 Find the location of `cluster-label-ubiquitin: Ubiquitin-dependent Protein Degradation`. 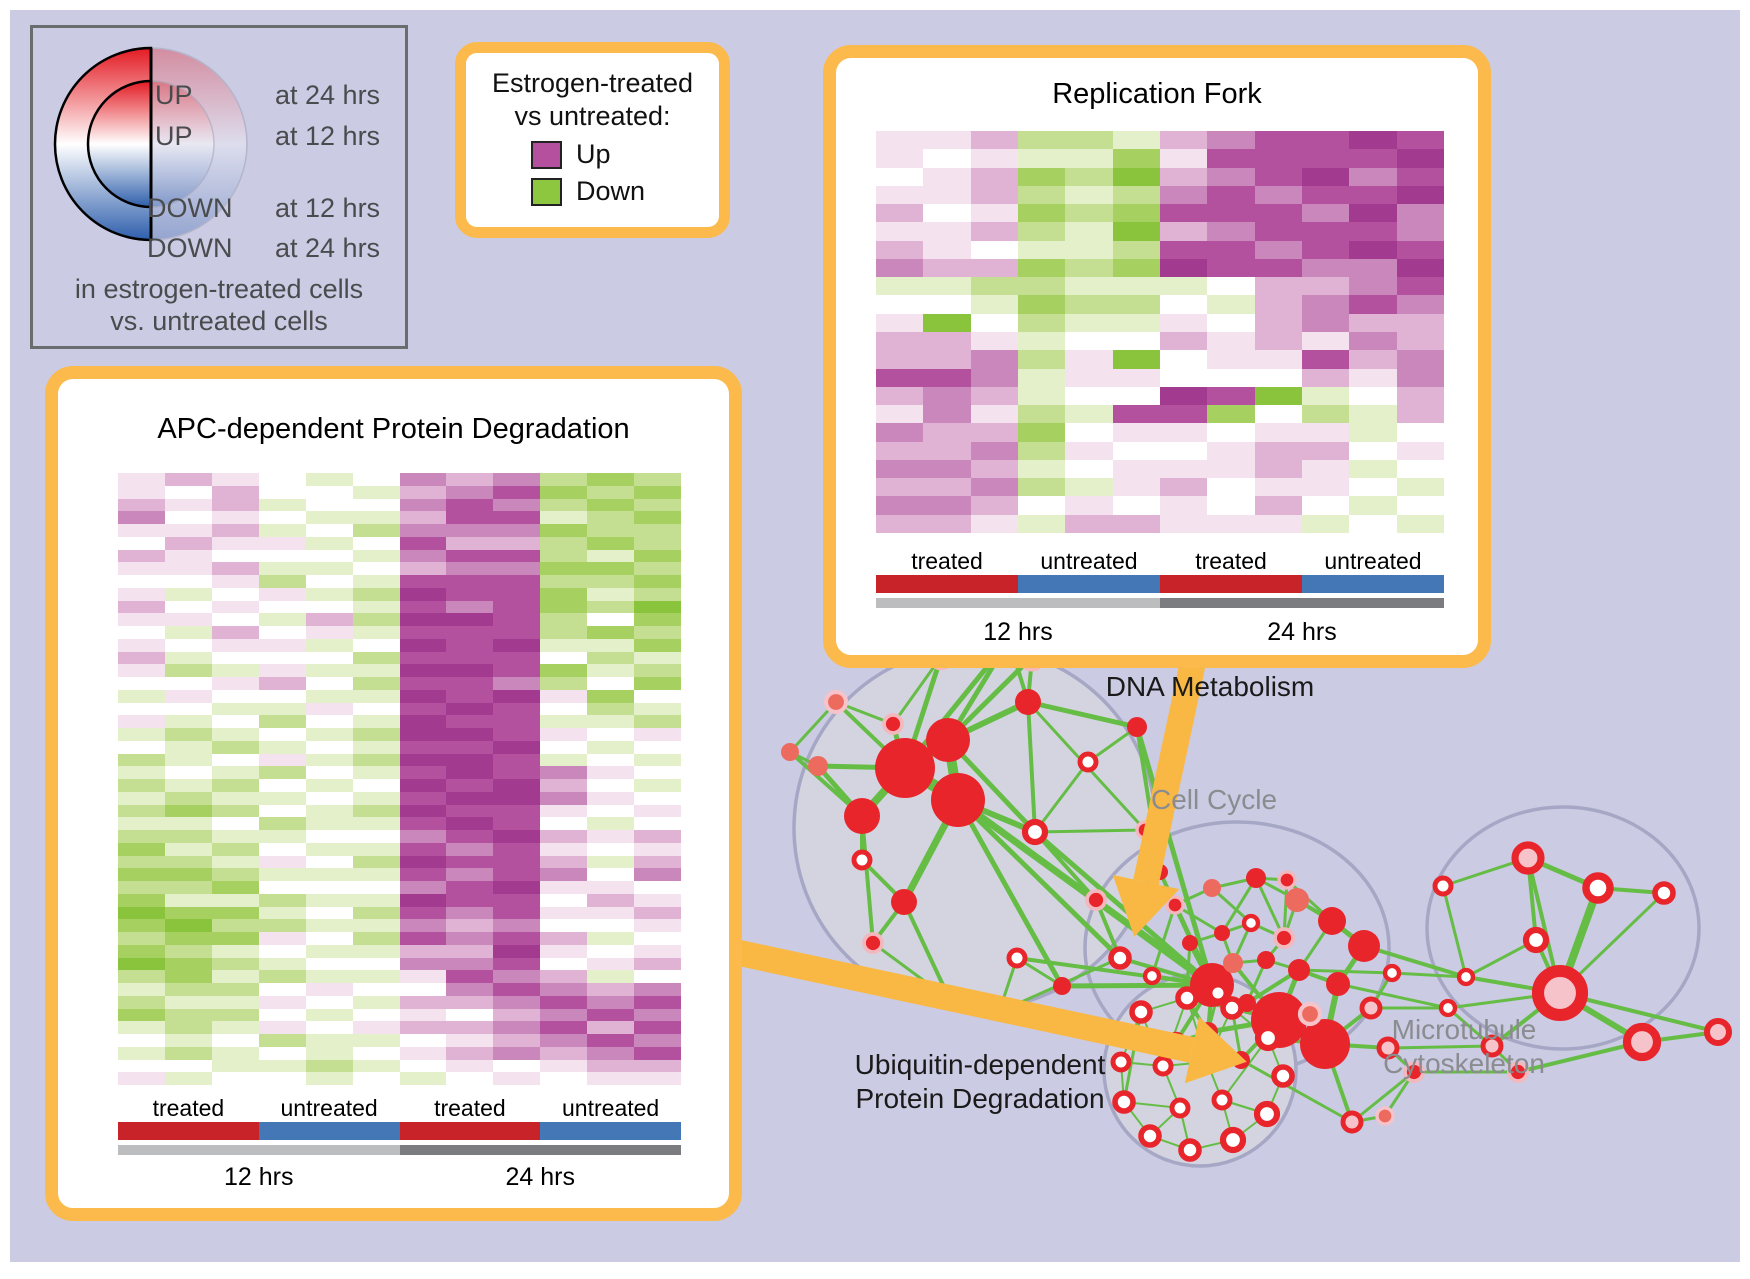

cluster-label-ubiquitin: Ubiquitin-dependent Protein Degradation is located at coordinates (980, 1082).